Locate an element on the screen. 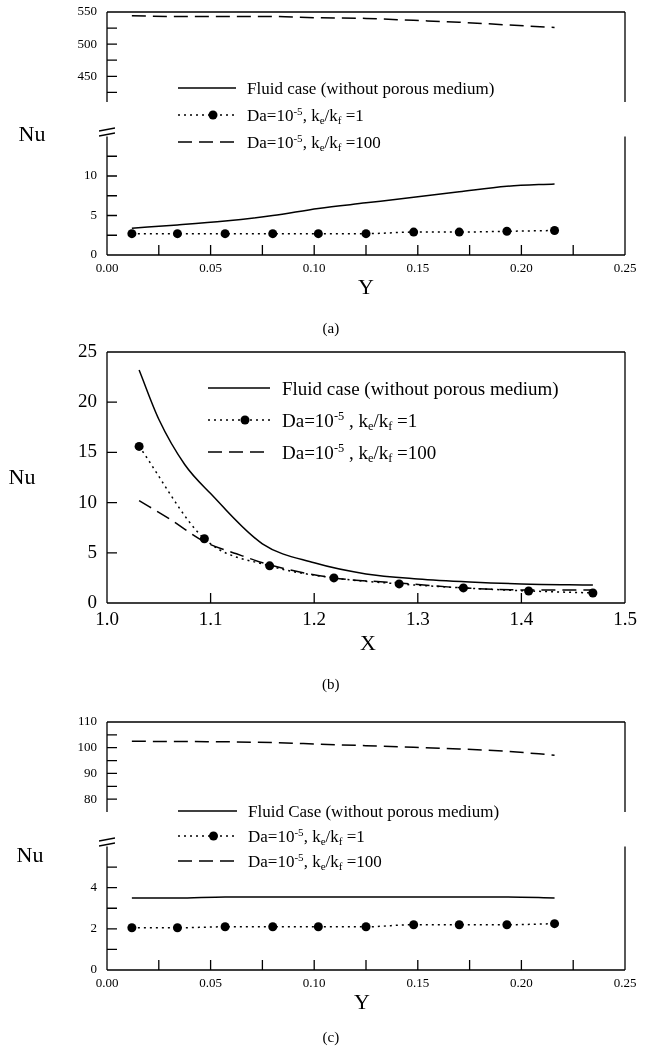 This screenshot has width=651, height=1049. x-tick-label: 1.4 is located at coordinates (521, 619).